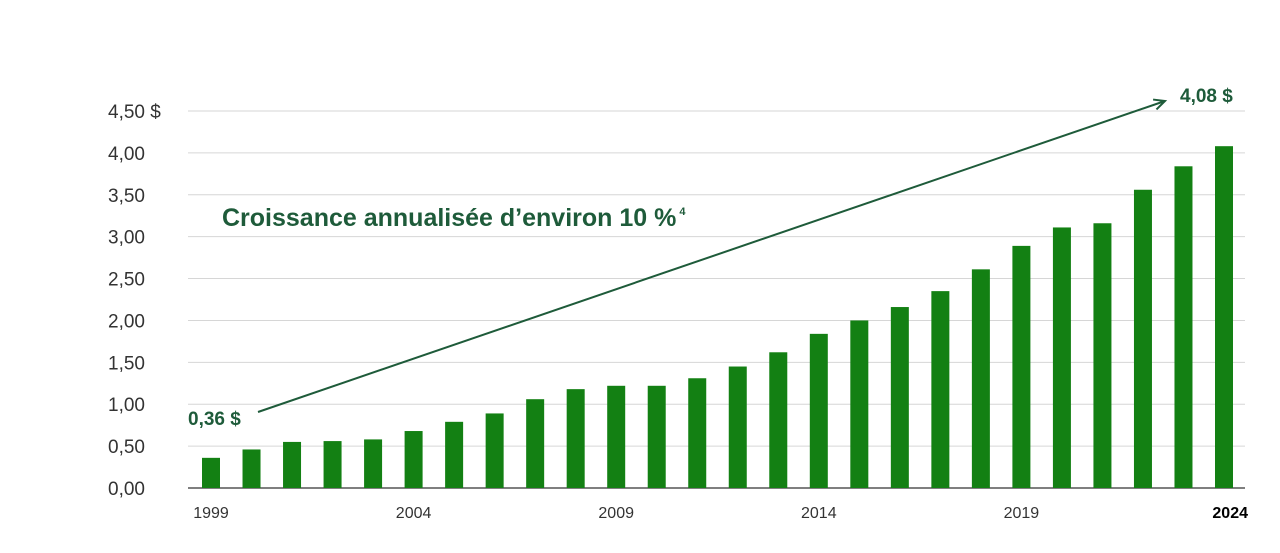 The width and height of the screenshot is (1280, 553). What do you see at coordinates (720, 513) in the screenshot?
I see `x-axis-ticks: 1999 2004 2009 2014 2019 2024` at bounding box center [720, 513].